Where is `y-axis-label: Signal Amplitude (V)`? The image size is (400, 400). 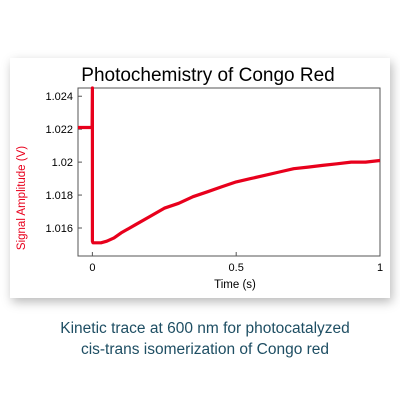
y-axis-label: Signal Amplitude (V) is located at coordinates (22, 198).